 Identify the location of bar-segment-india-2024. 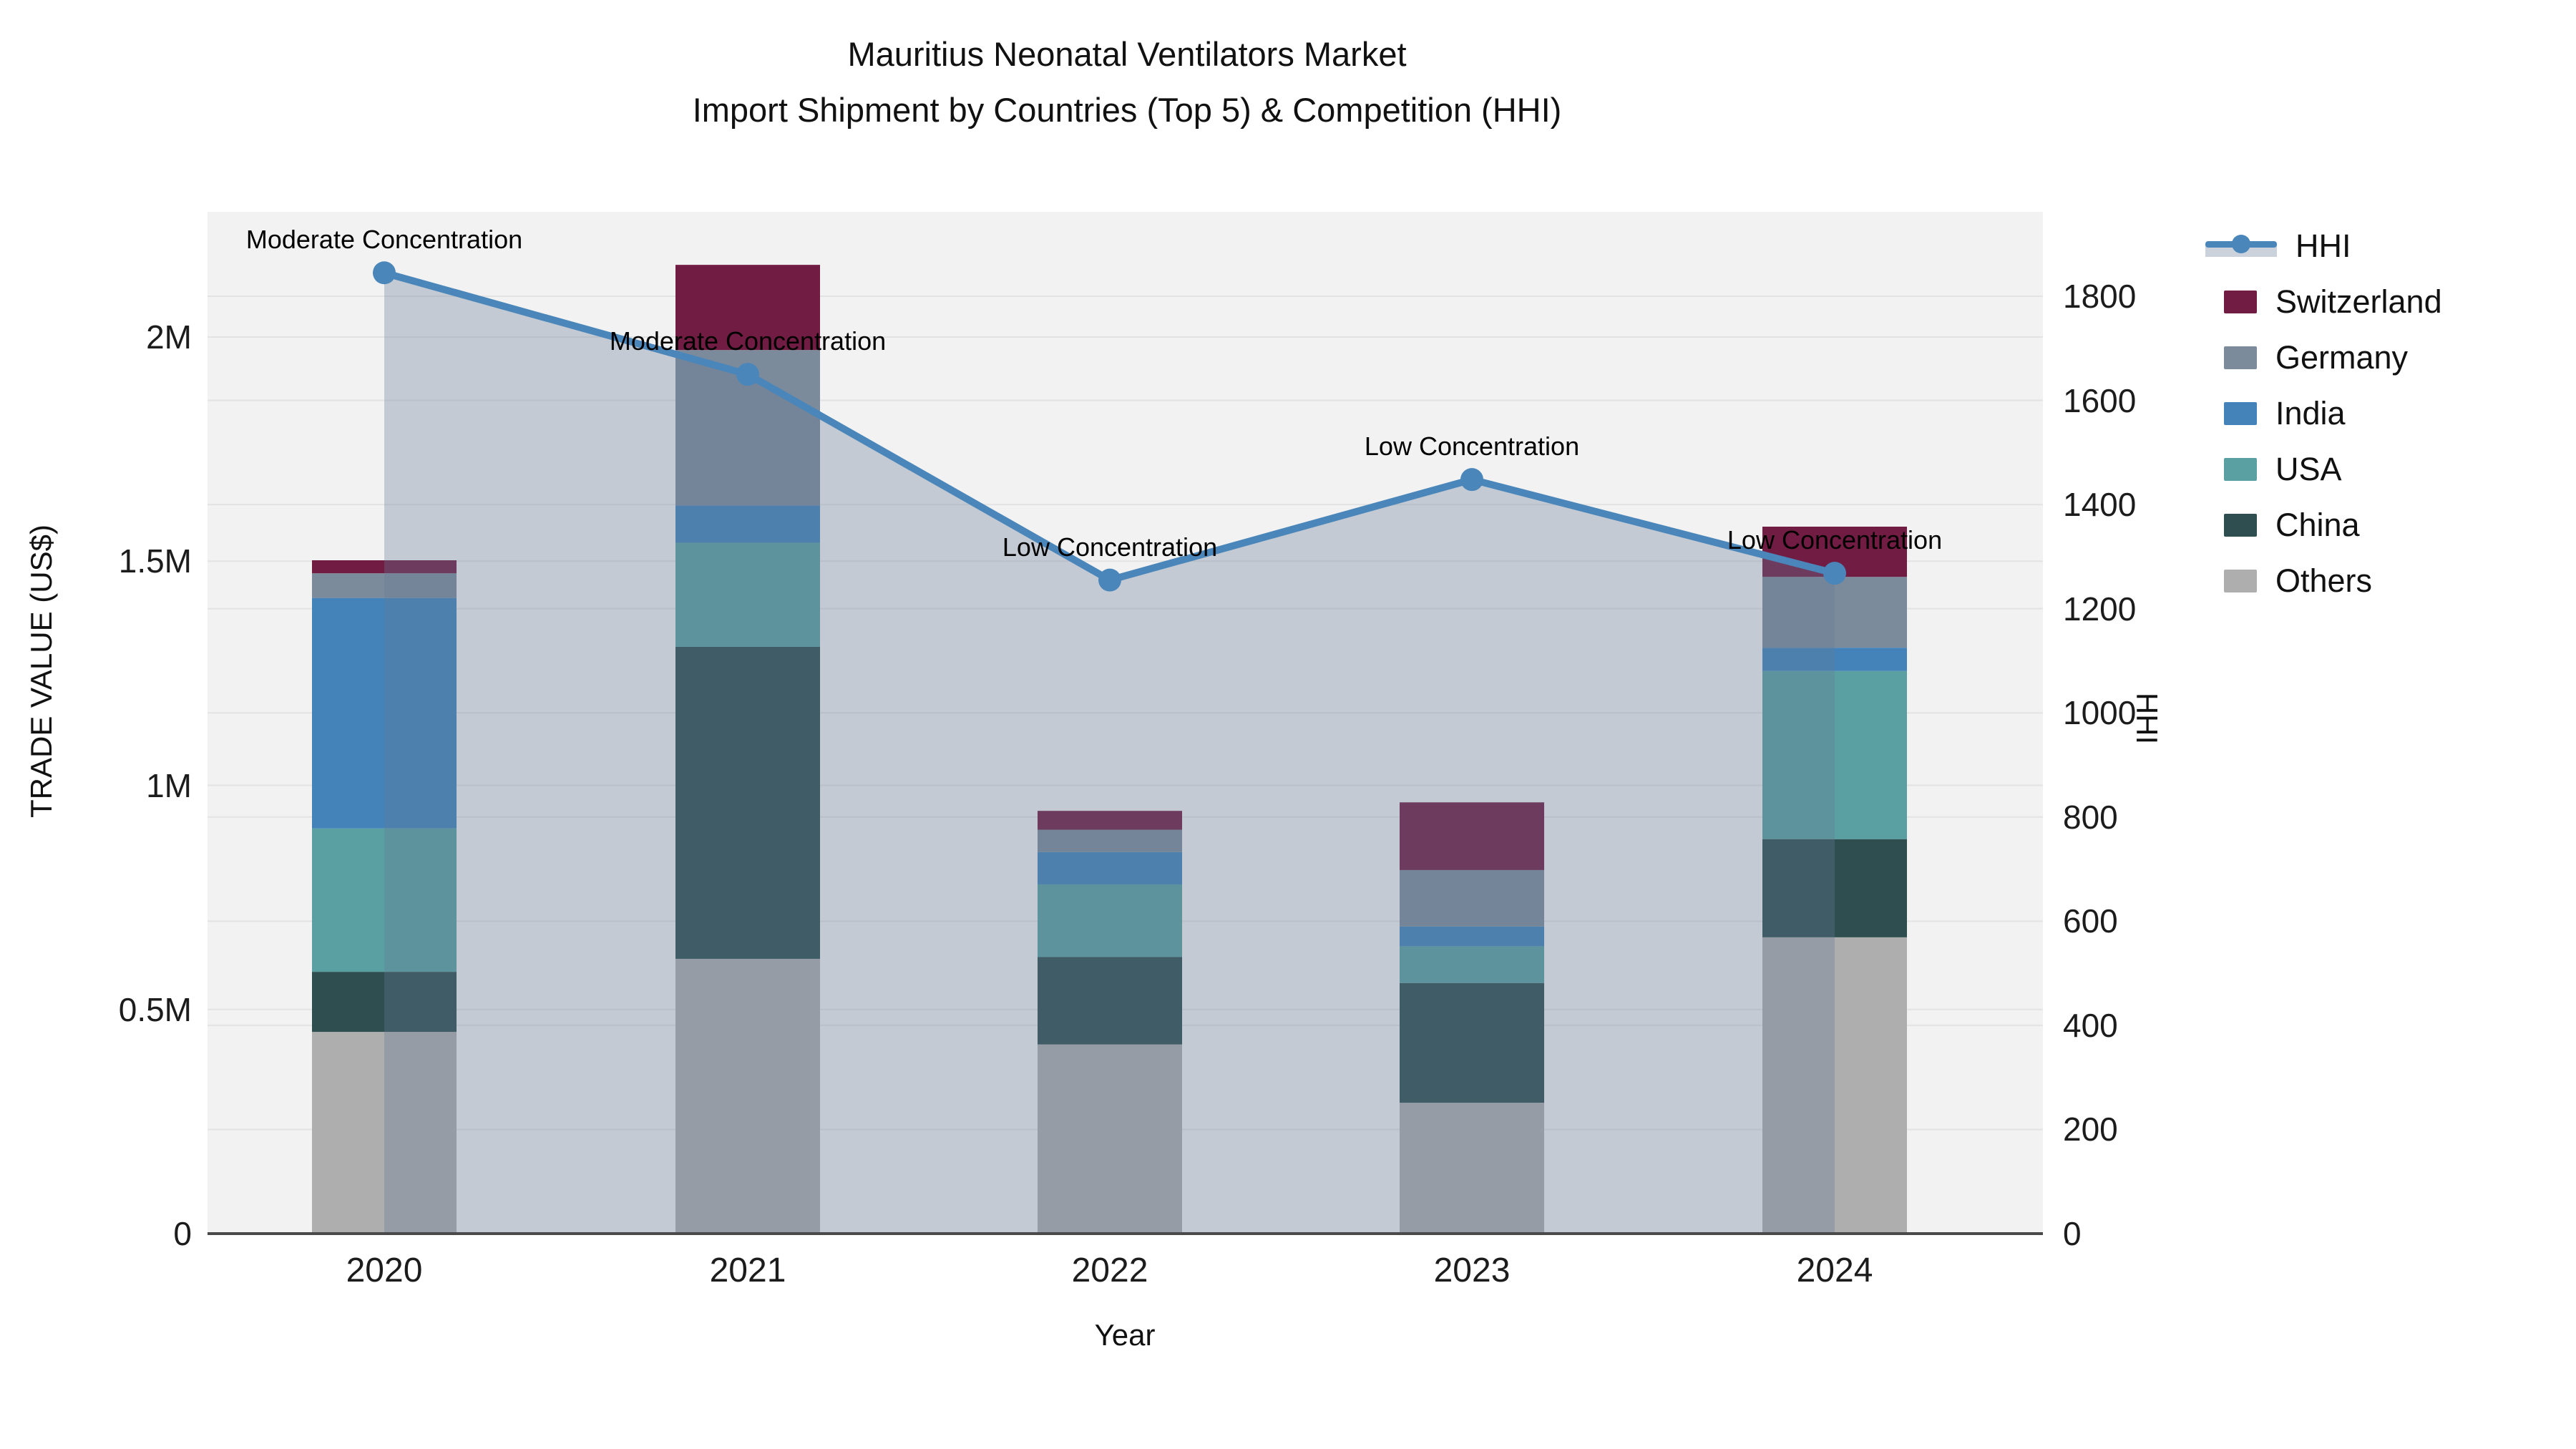
(1834, 659).